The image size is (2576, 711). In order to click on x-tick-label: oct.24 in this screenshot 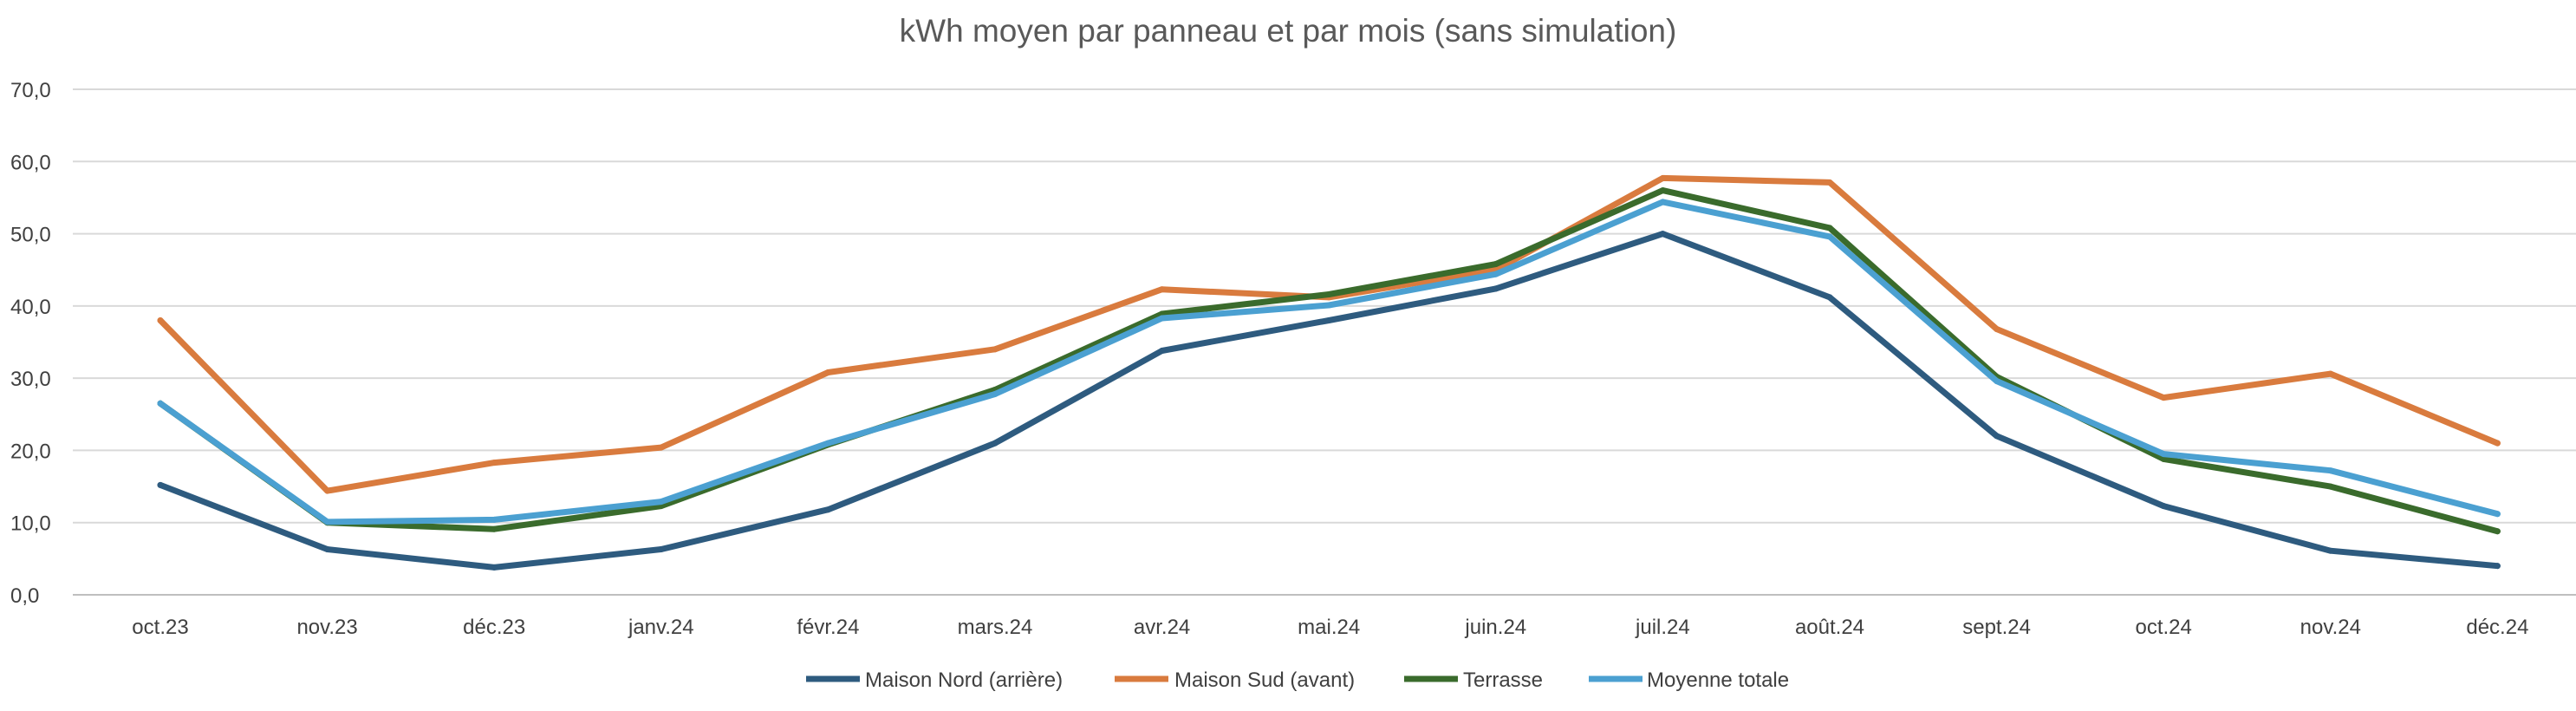, I will do `click(2164, 627)`.